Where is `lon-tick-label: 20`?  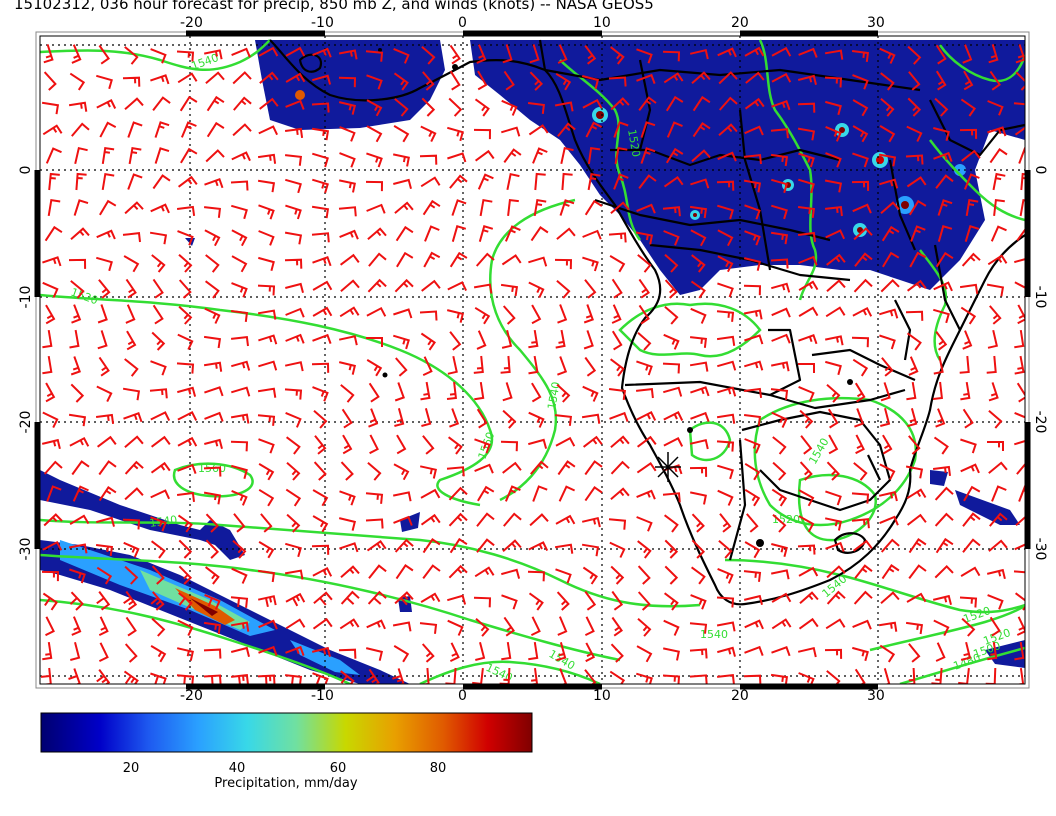 lon-tick-label: 20 is located at coordinates (740, 694).